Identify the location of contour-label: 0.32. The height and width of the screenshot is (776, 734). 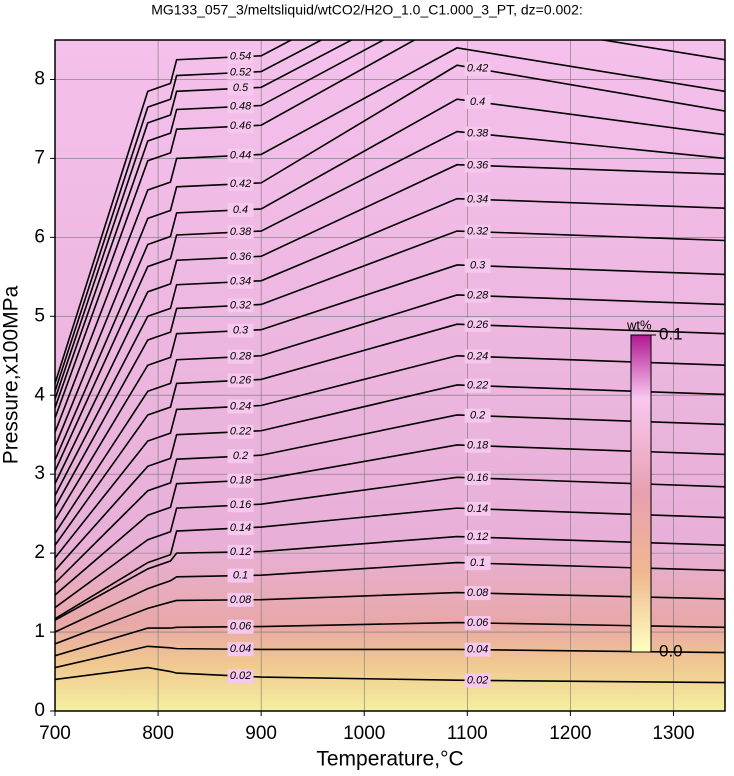
(240, 305).